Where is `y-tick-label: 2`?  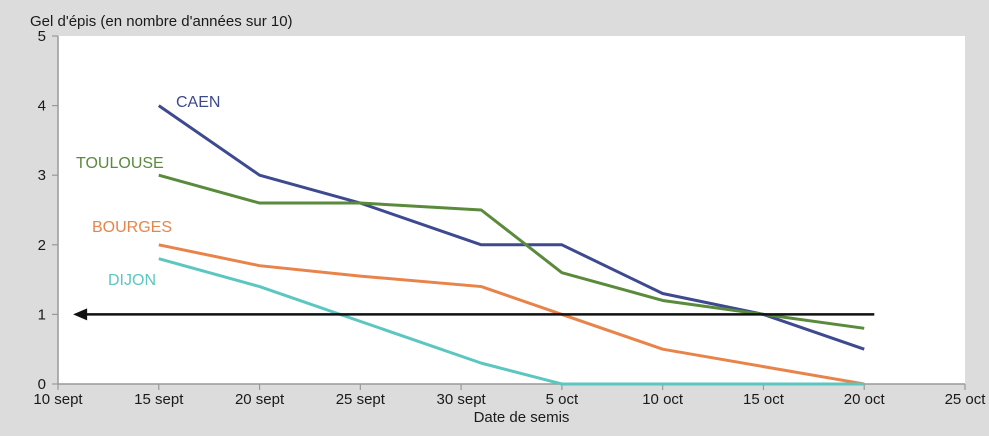
y-tick-label: 2 is located at coordinates (42, 245).